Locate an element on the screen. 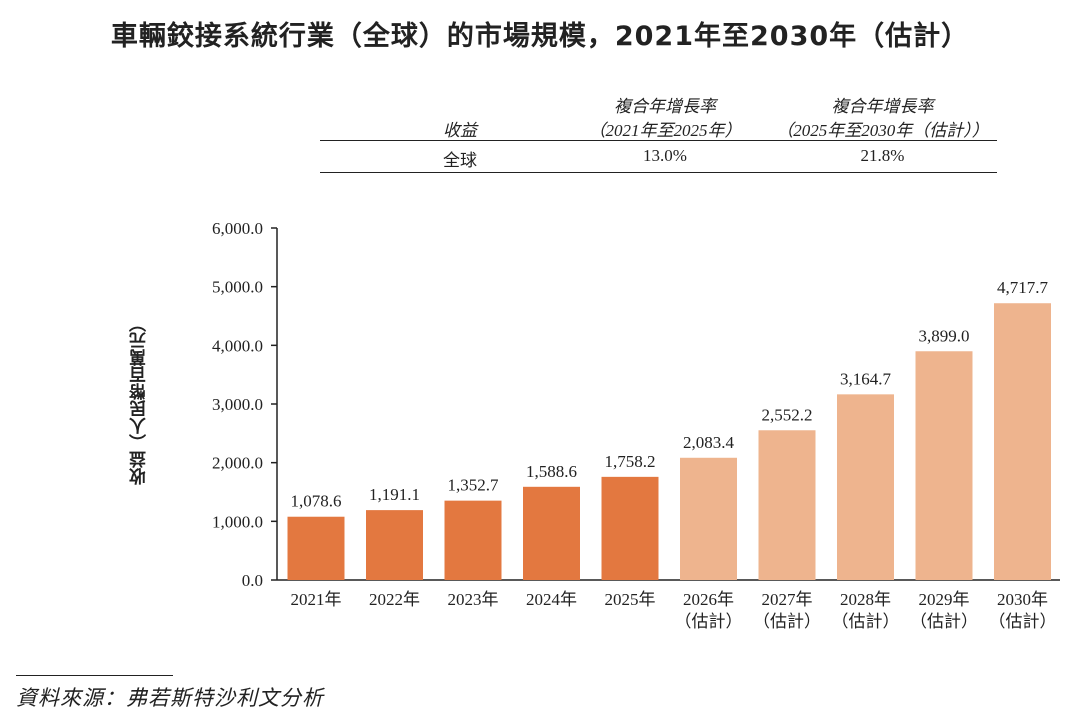 The height and width of the screenshot is (712, 1080). x-tick-label-0: 2021年 is located at coordinates (316, 599).